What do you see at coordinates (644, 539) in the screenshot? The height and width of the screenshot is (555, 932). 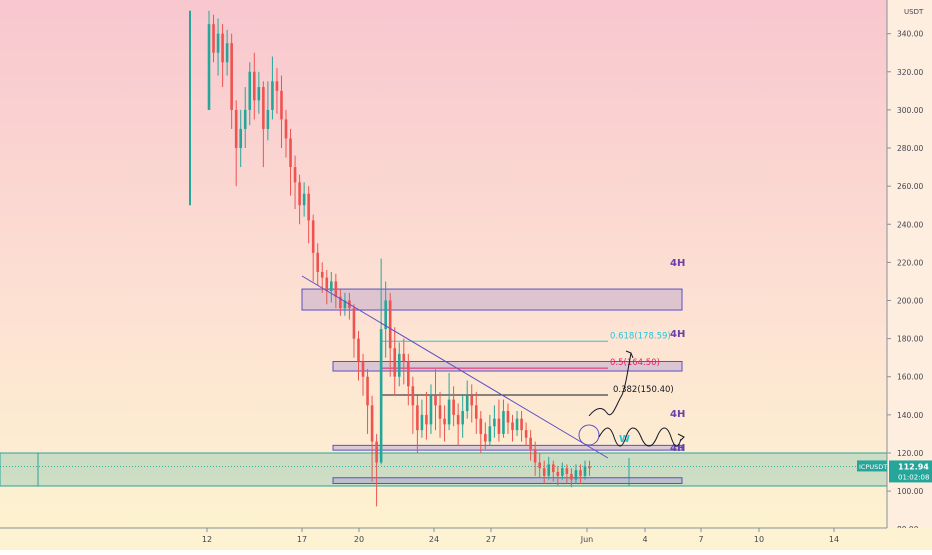 I see `time-tick-label: 4` at bounding box center [644, 539].